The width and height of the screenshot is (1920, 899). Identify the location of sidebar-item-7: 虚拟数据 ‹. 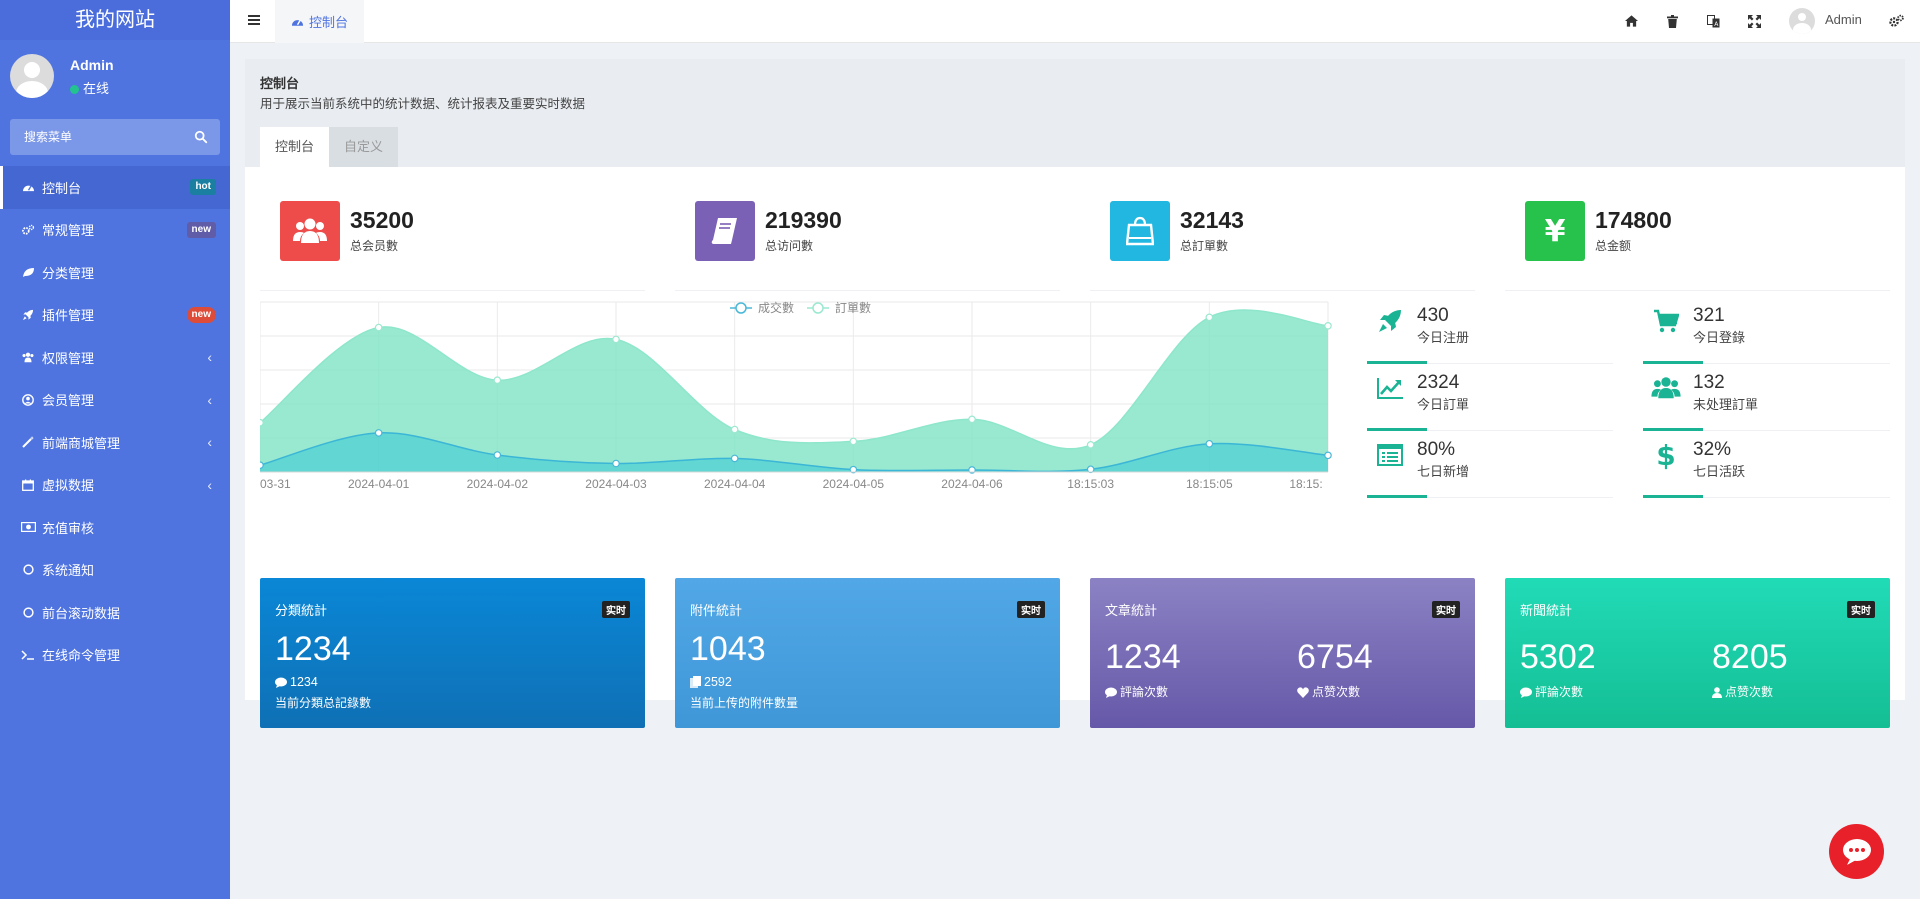
(115, 485).